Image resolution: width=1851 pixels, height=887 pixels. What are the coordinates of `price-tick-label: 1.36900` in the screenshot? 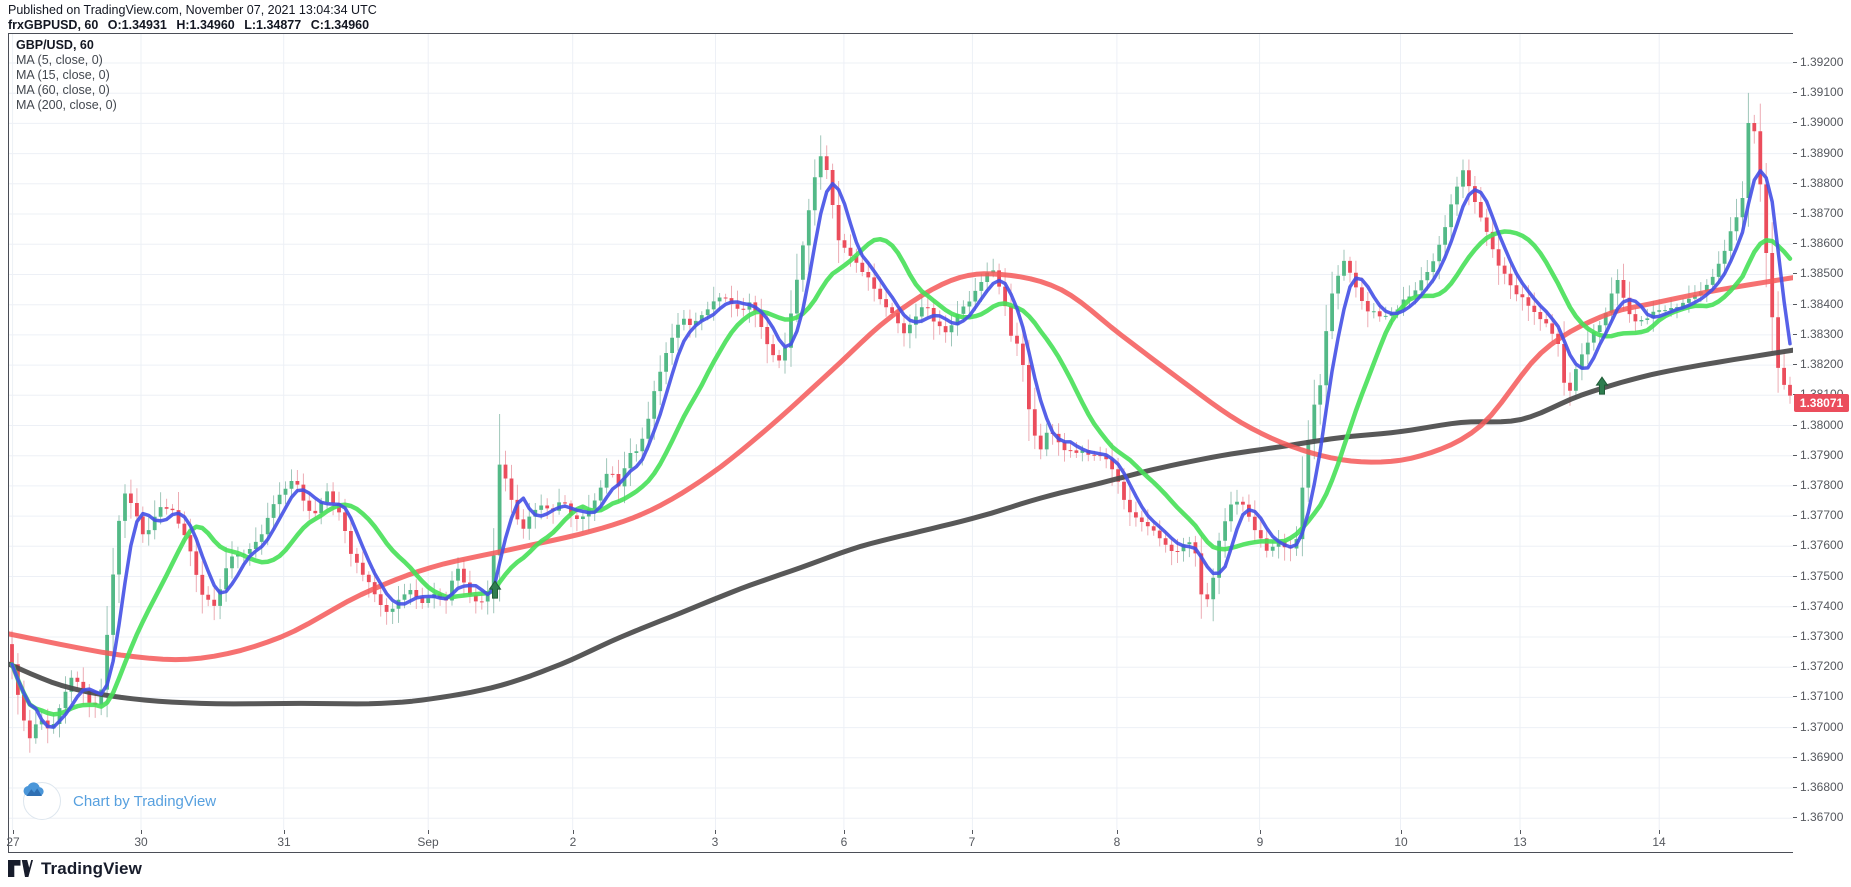 It's located at (1818, 757).